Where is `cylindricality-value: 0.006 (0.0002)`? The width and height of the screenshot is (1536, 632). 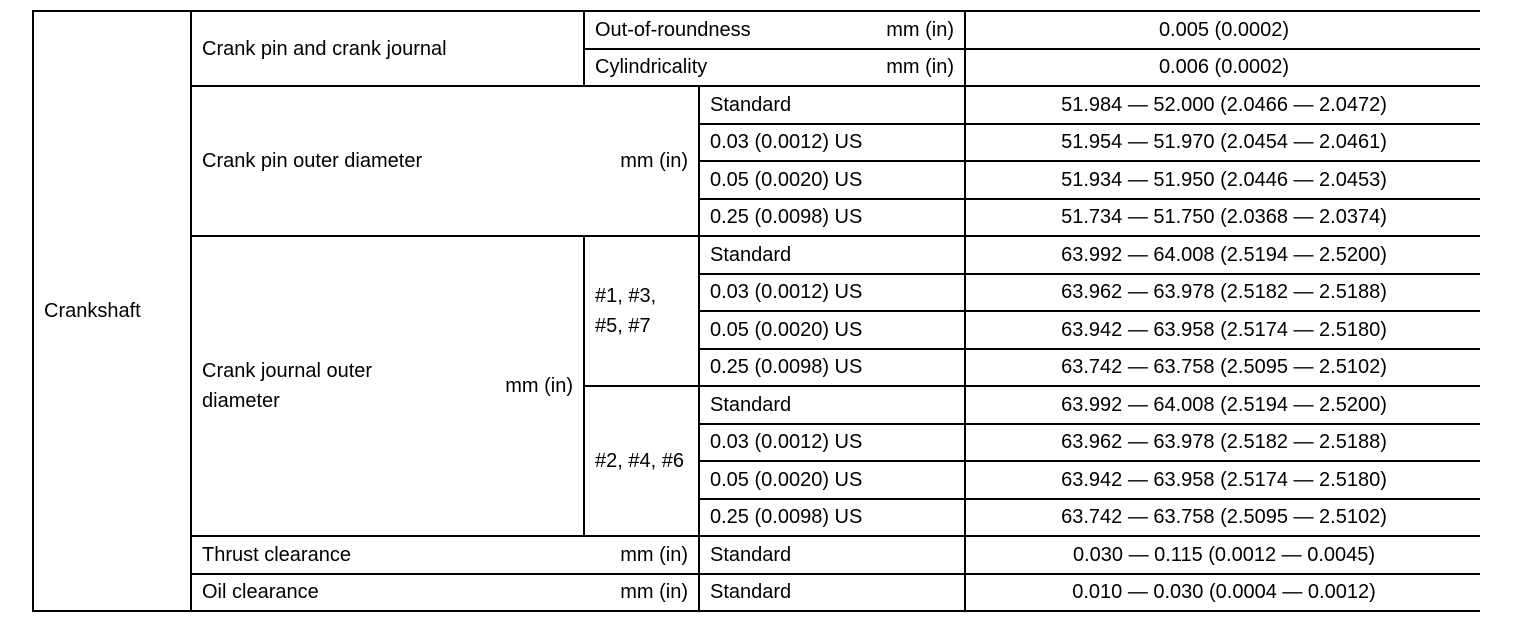
cylindricality-value: 0.006 (0.0002) is located at coordinates (1224, 67).